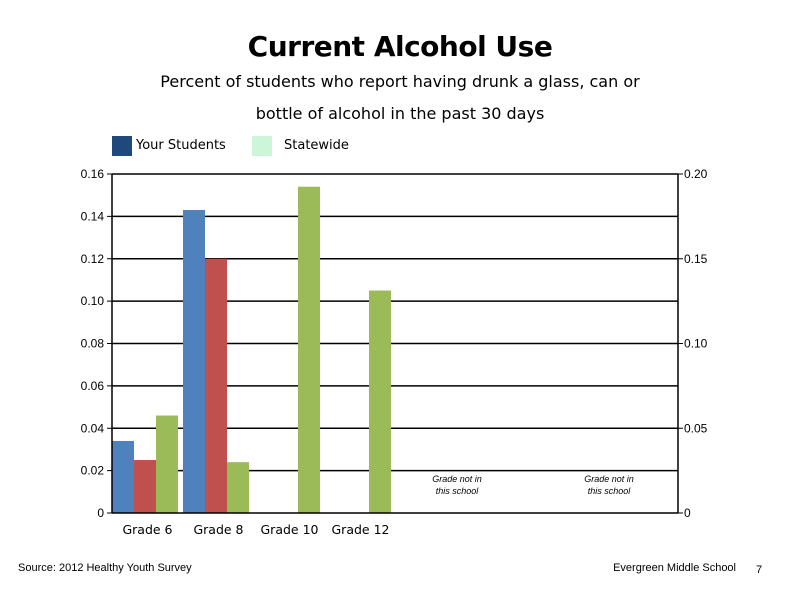 Image resolution: width=800 pixels, height=600 pixels. What do you see at coordinates (696, 344) in the screenshot?
I see `y2-tick-label: 0.10` at bounding box center [696, 344].